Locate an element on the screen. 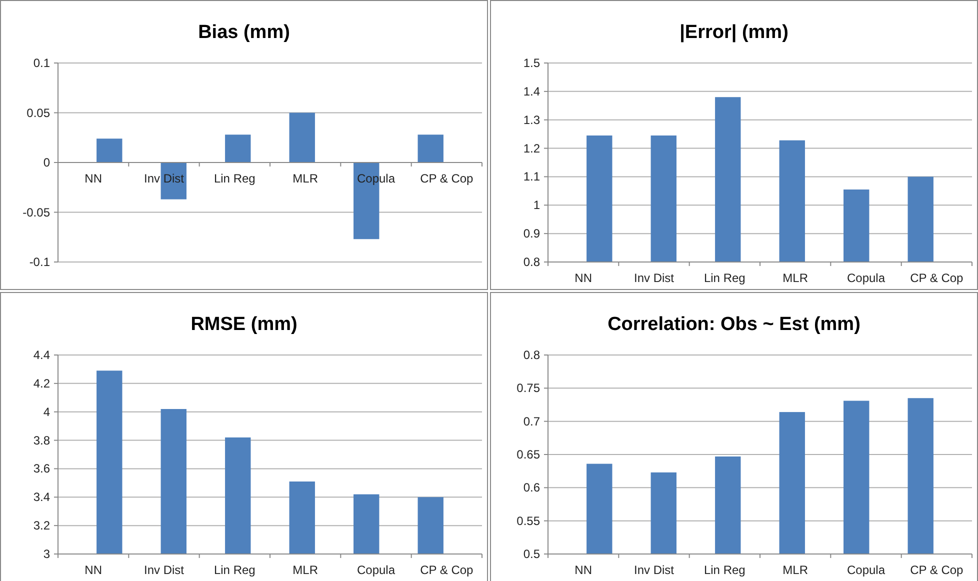 Image resolution: width=978 pixels, height=581 pixels. y-tick-label: 0.7 is located at coordinates (531, 421).